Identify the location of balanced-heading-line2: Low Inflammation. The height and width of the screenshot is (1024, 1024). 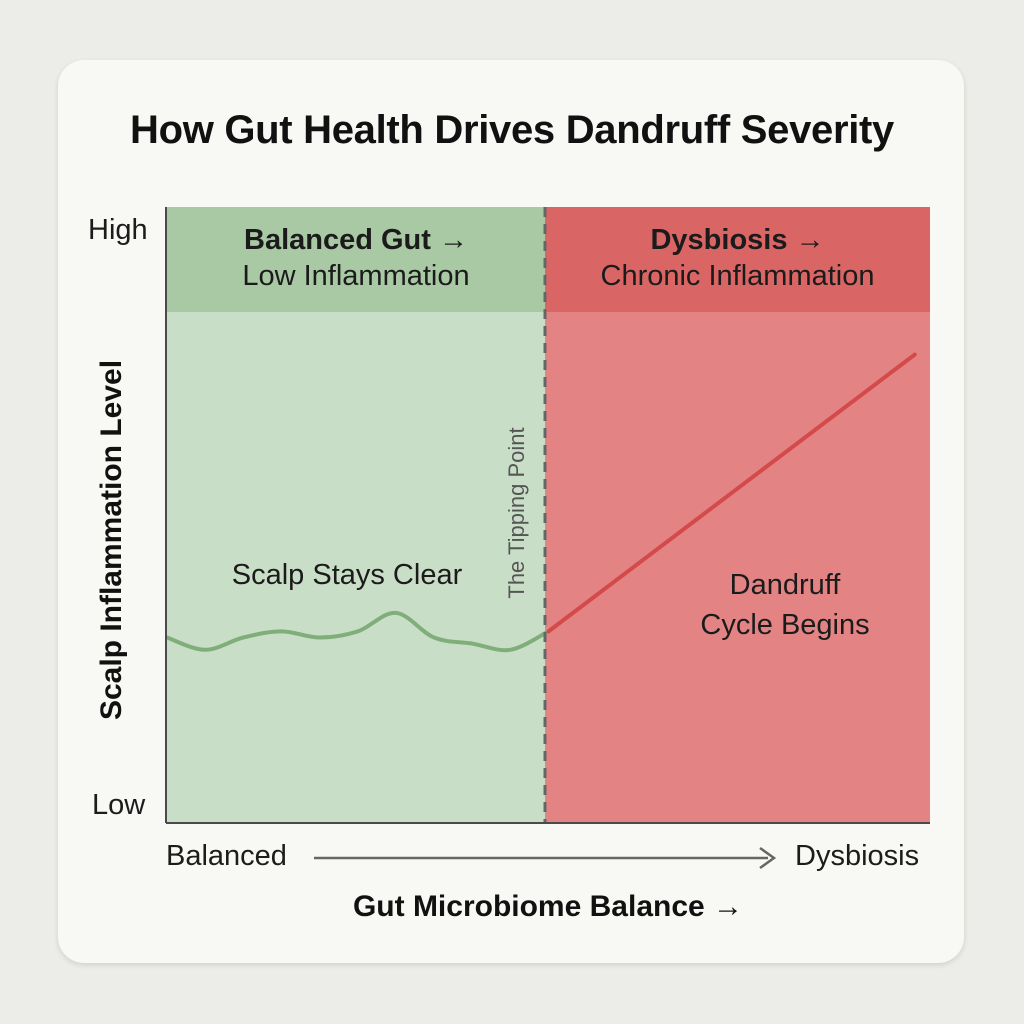
(356, 276).